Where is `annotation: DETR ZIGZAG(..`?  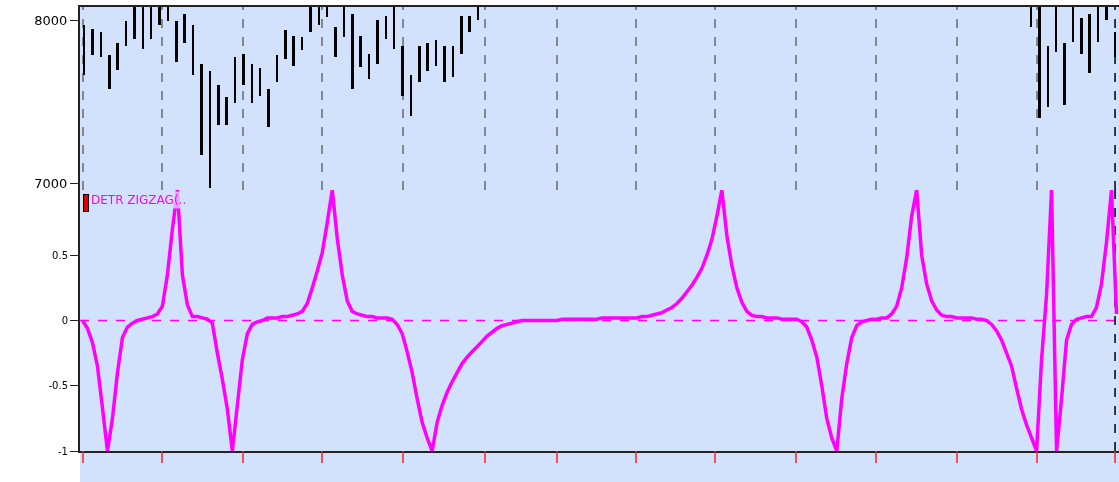
annotation: DETR ZIGZAG(.. is located at coordinates (139, 200).